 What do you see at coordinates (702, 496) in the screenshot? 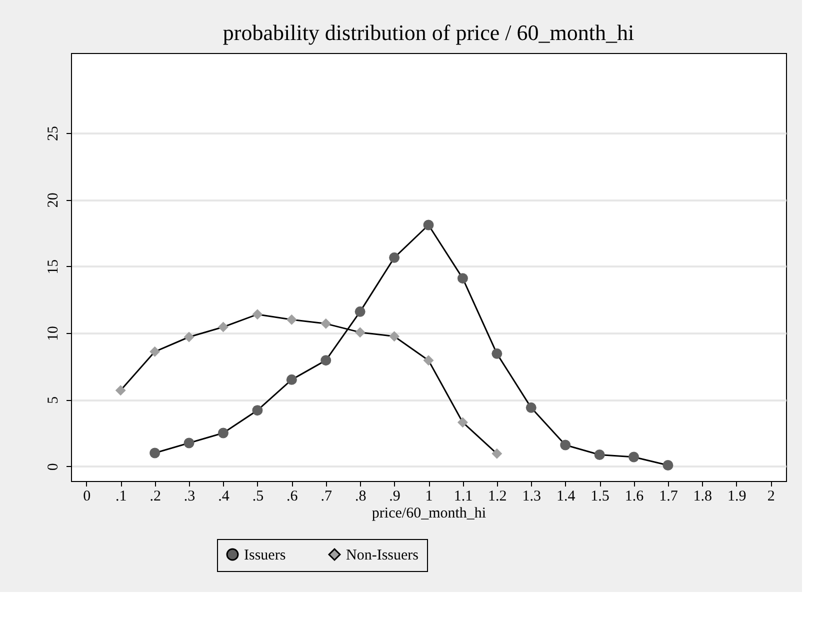
I see `x-tick-label: 1.8` at bounding box center [702, 496].